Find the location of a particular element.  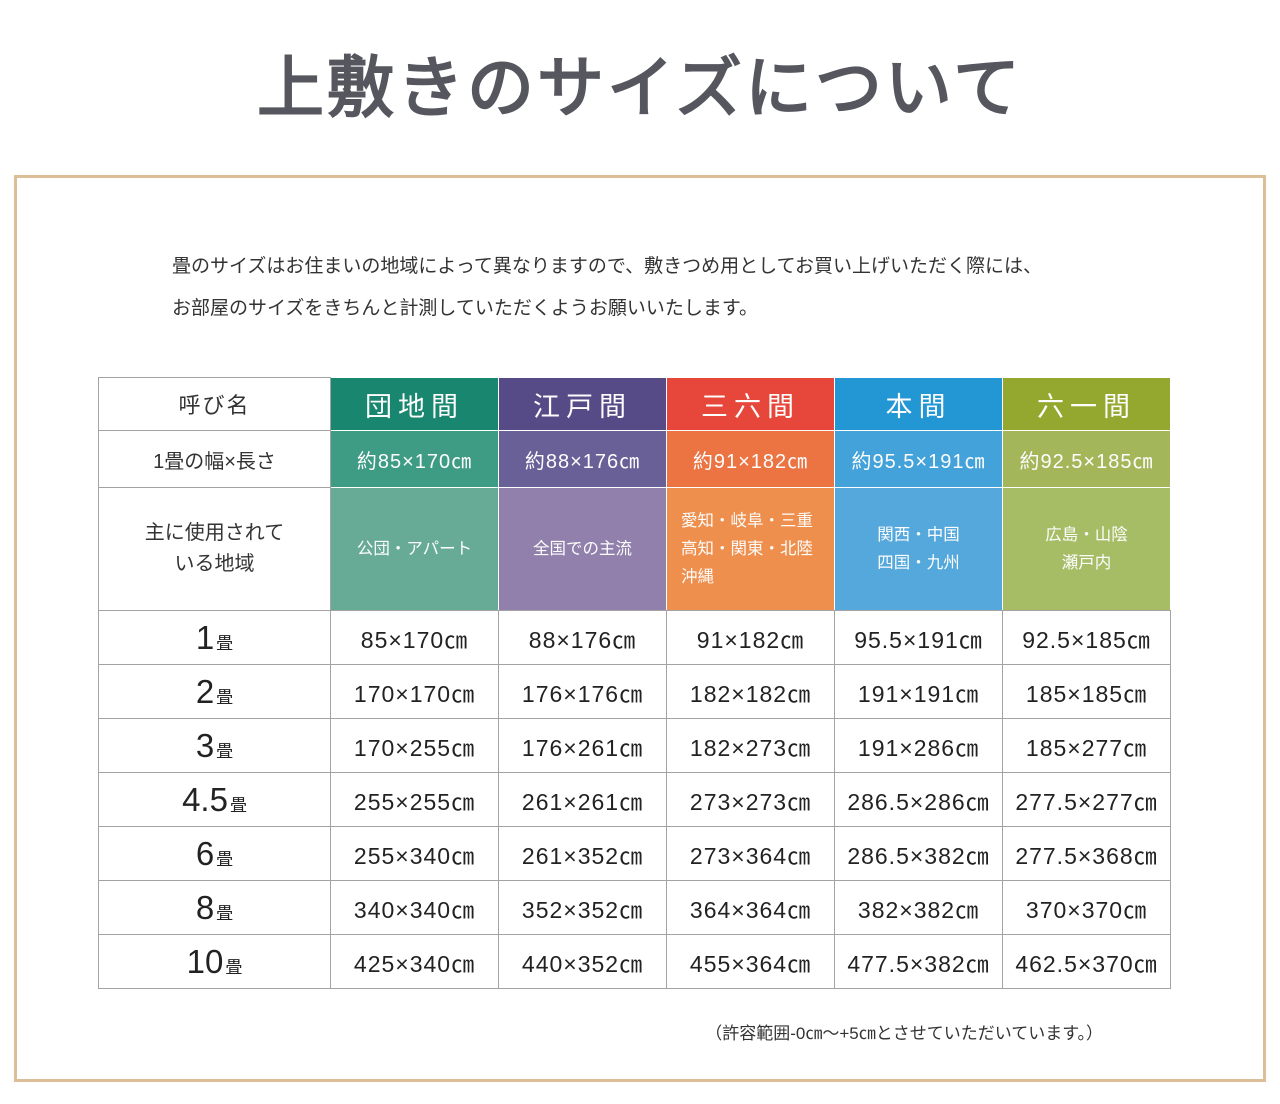

size-value-cell: 273×364㎝ is located at coordinates (750, 853).